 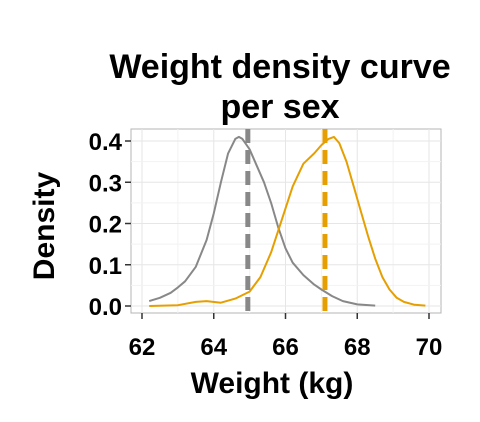 What do you see at coordinates (106, 142) in the screenshot?
I see `y-tick-label: 0.4` at bounding box center [106, 142].